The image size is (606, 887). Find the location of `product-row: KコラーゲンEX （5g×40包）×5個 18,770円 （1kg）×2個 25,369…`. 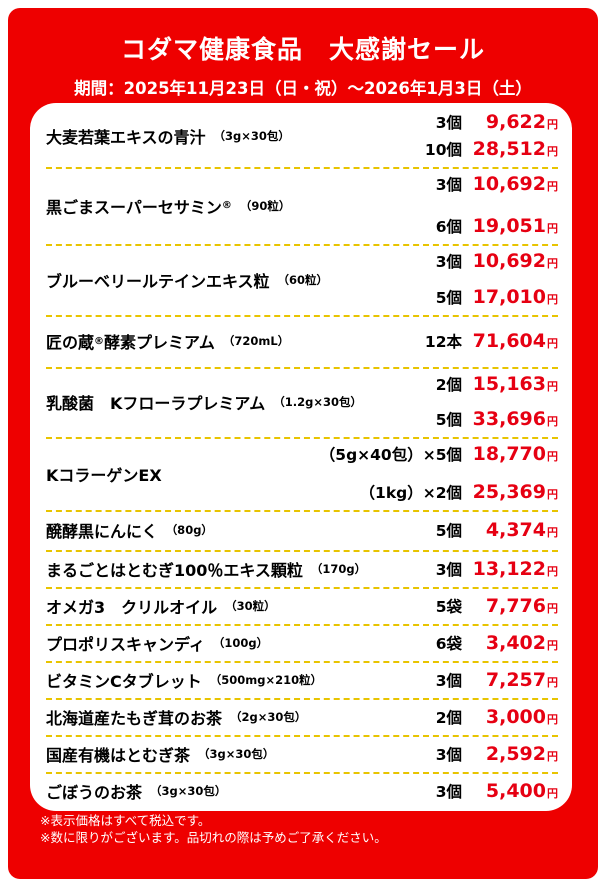

product-row: KコラーゲンEX （5g×40包）×5個 18,770円 （1kg）×2個 25,369… is located at coordinates (302, 474).